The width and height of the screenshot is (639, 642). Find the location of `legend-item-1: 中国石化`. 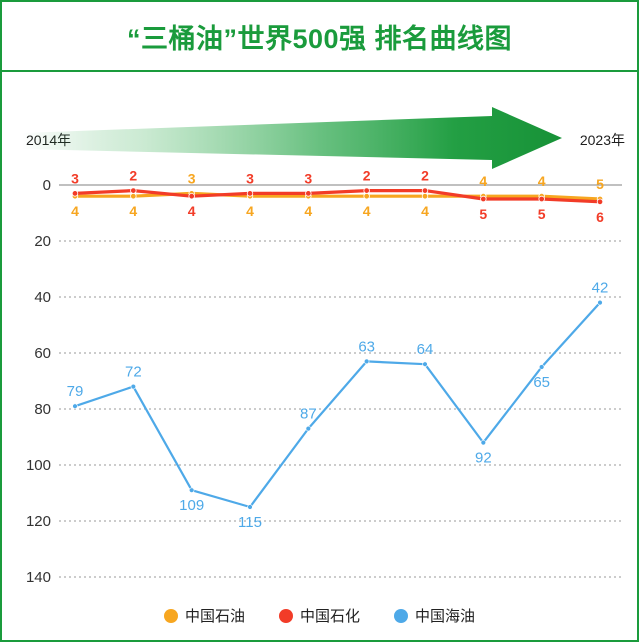

legend-item-1: 中国石化 is located at coordinates (319, 615).